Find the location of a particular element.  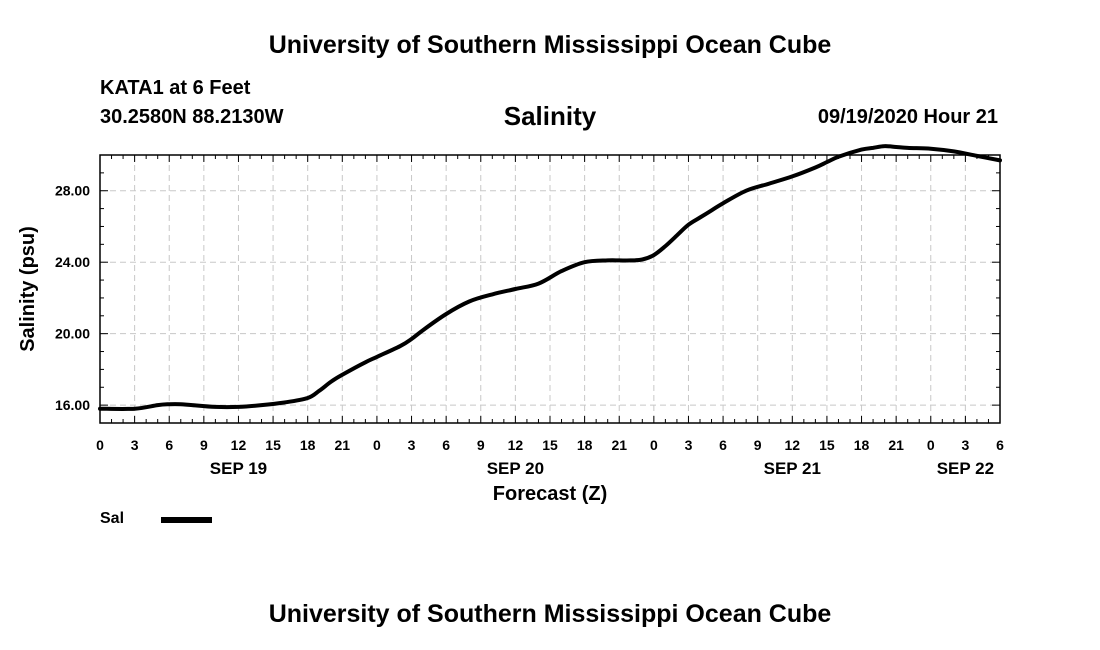

legend-swatch is located at coordinates (186, 520).